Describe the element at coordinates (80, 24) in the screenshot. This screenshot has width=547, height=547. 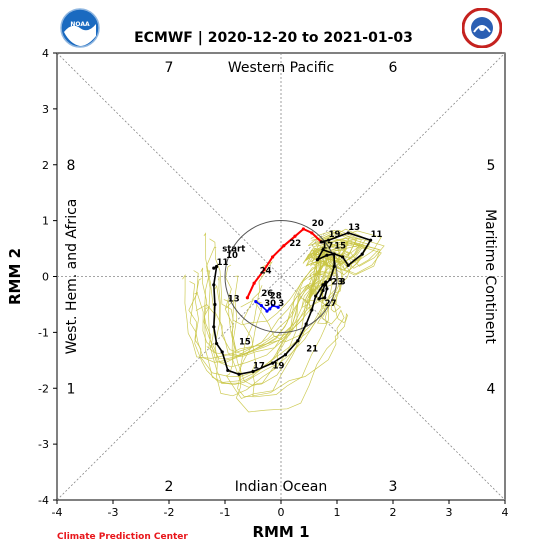
I see `noaa-logo-text: NOAA` at that location.